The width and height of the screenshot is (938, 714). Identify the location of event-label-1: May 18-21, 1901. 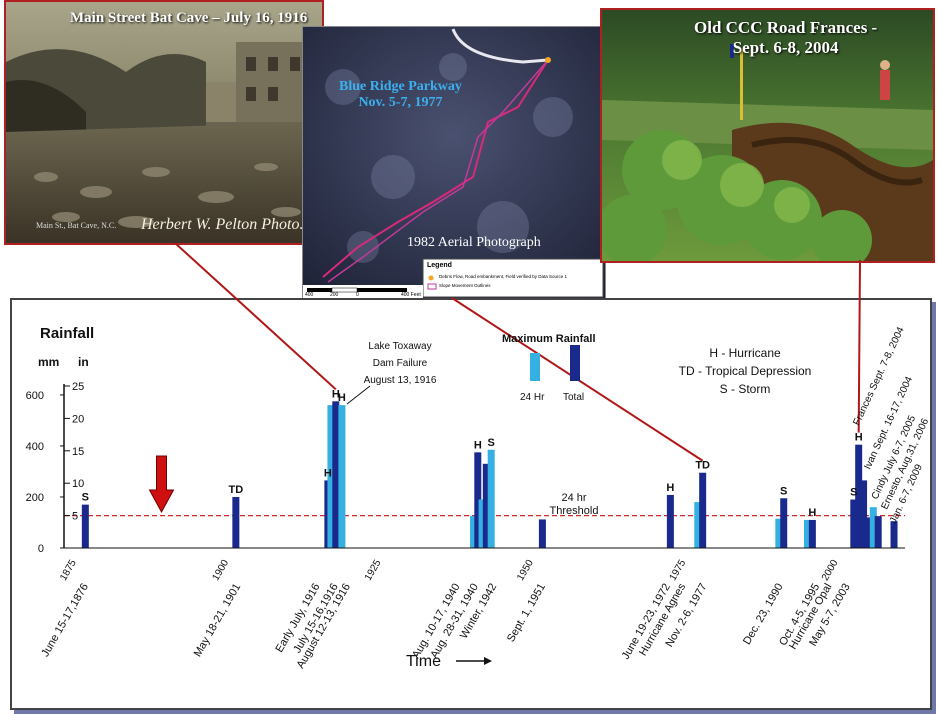
(218, 621).